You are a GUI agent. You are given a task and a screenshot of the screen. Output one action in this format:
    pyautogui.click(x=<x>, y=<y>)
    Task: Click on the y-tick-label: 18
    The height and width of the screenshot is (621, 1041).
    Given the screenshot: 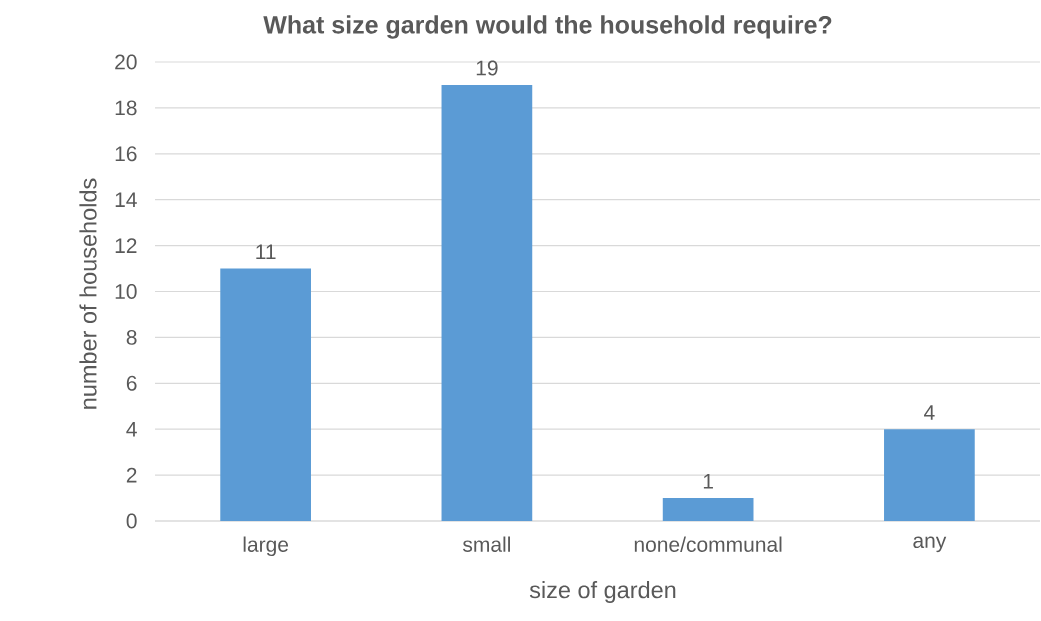 What is the action you would take?
    pyautogui.click(x=126, y=108)
    